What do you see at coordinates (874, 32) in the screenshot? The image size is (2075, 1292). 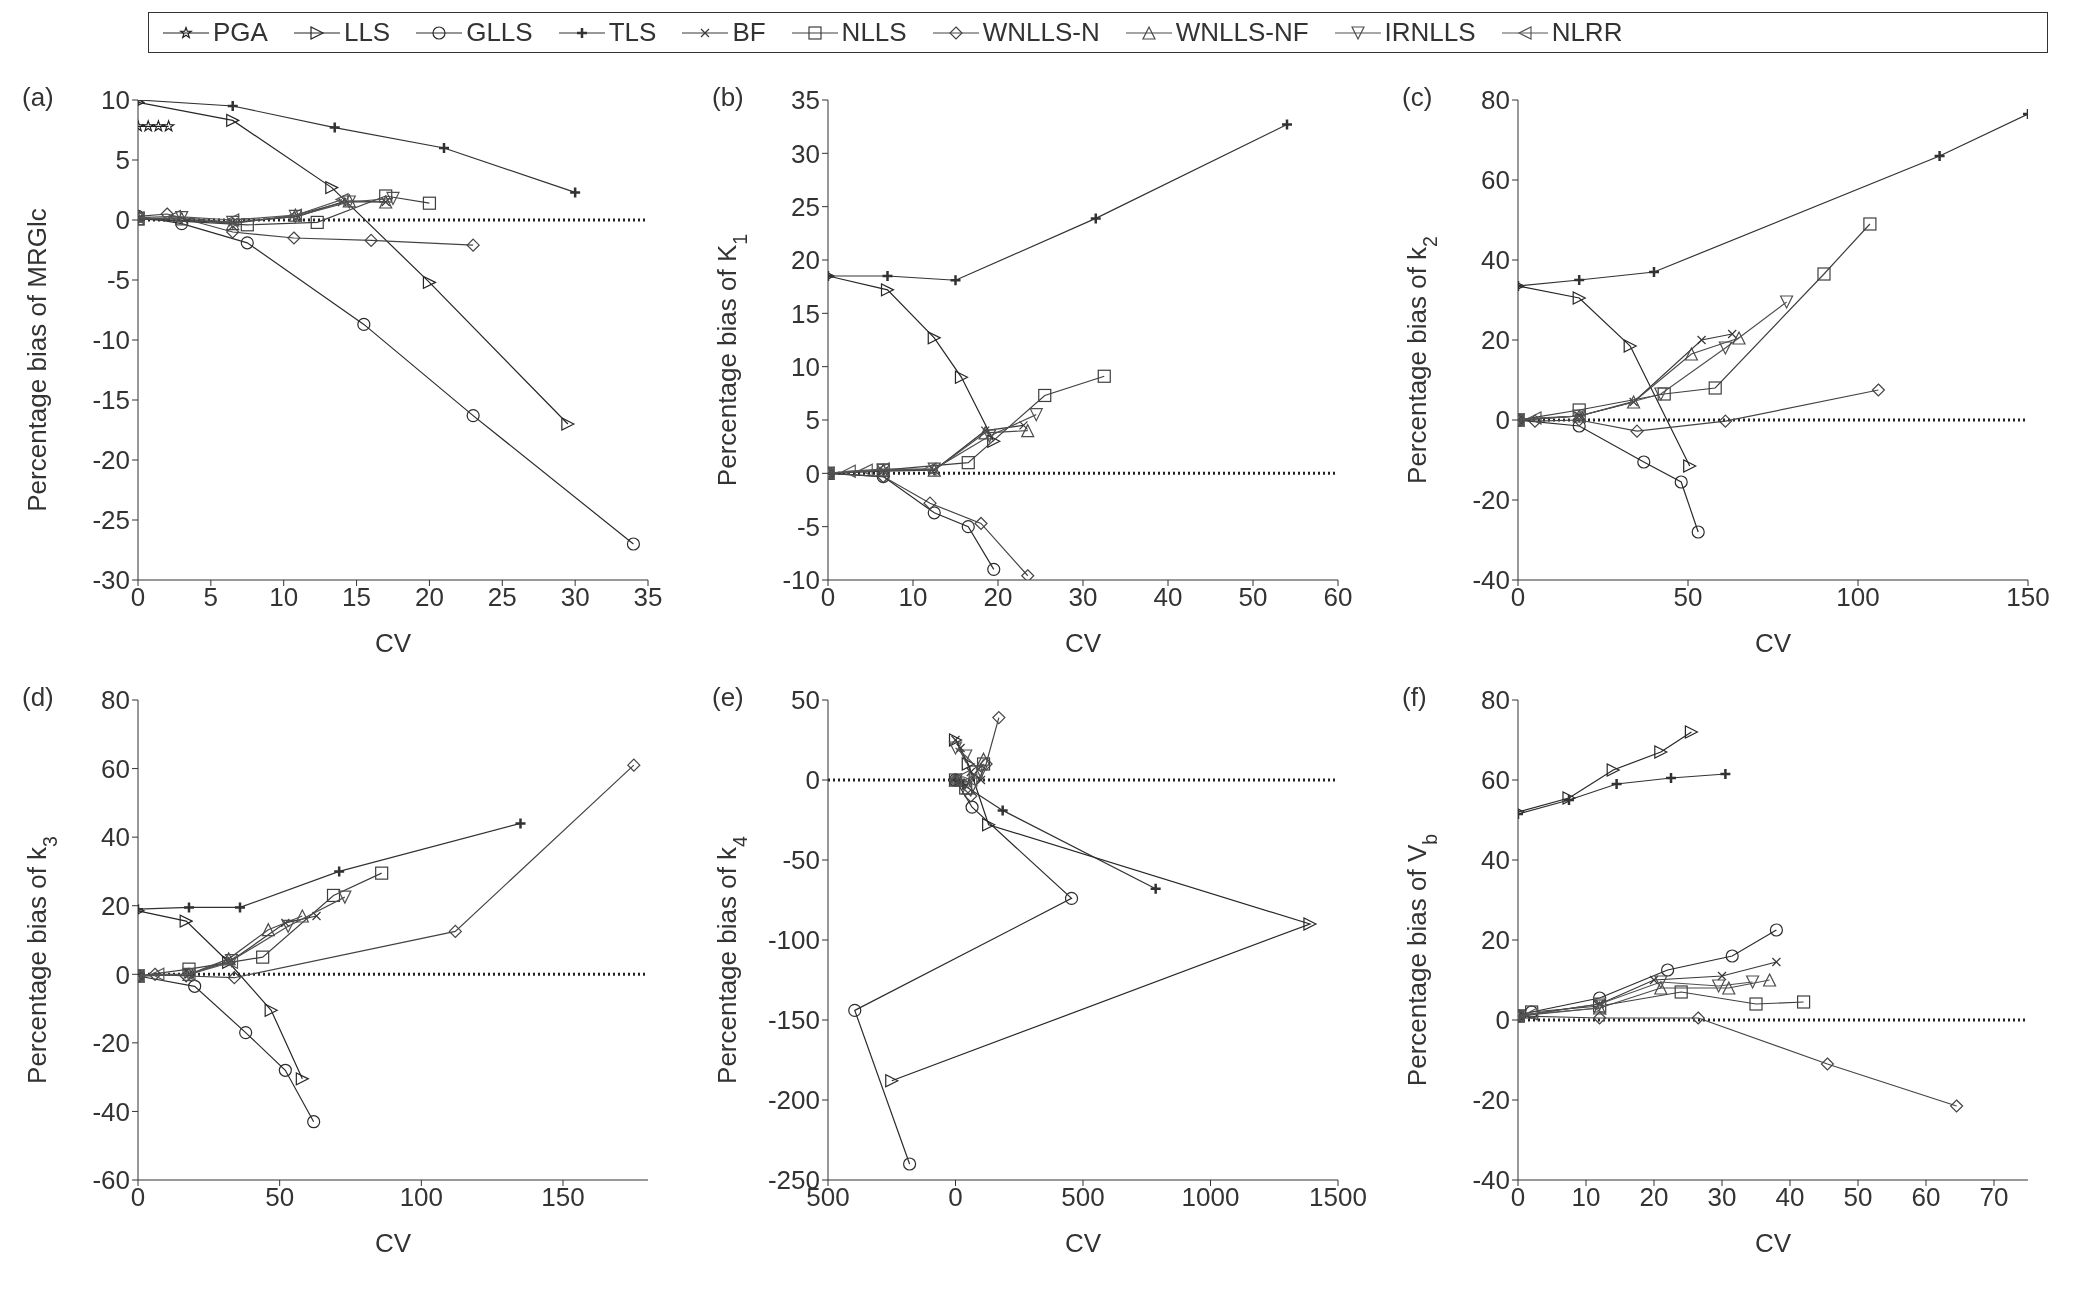 I see `legend-label: NLLS` at bounding box center [874, 32].